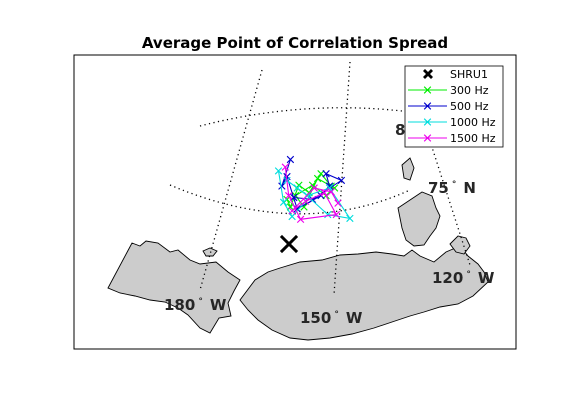 Image resolution: width=570 pixels, height=420 pixels. What do you see at coordinates (469, 106) in the screenshot?
I see `legend-label: 500 Hz` at bounding box center [469, 106].